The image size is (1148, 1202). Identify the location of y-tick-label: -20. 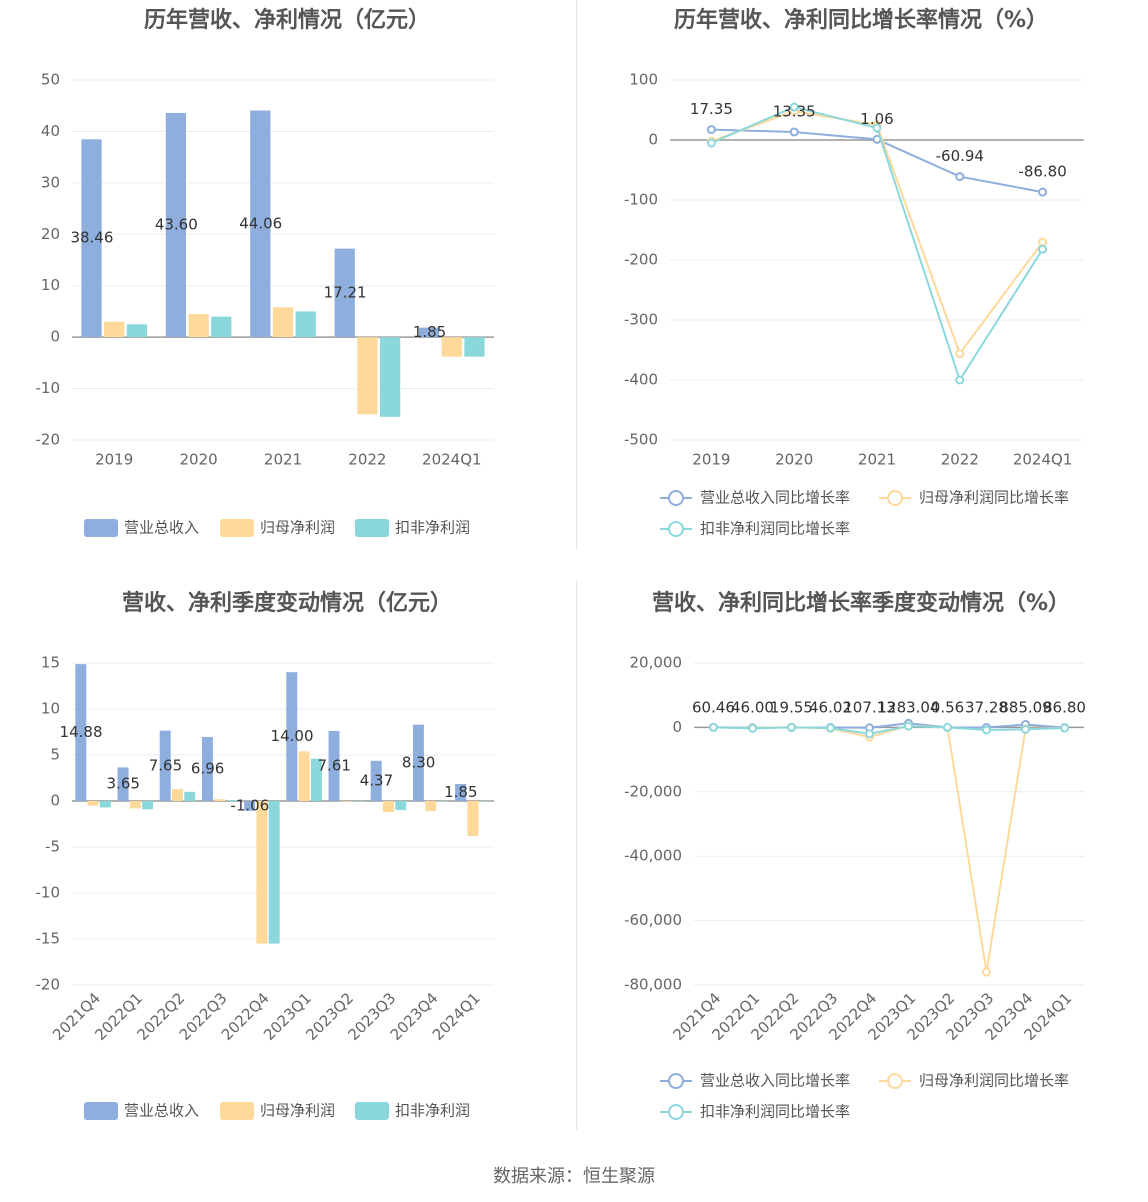
(48, 985).